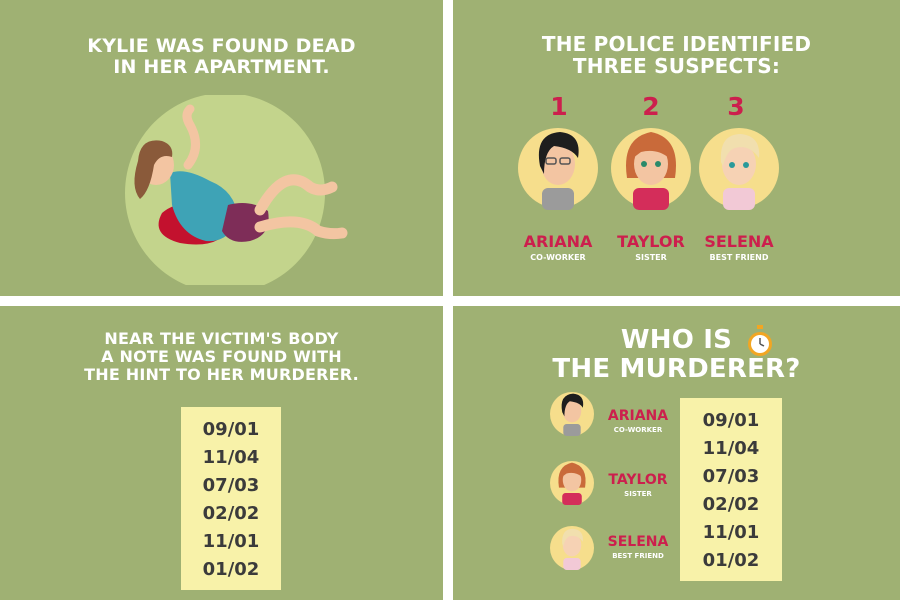  What do you see at coordinates (651, 106) in the screenshot?
I see `suspect-number: 2` at bounding box center [651, 106].